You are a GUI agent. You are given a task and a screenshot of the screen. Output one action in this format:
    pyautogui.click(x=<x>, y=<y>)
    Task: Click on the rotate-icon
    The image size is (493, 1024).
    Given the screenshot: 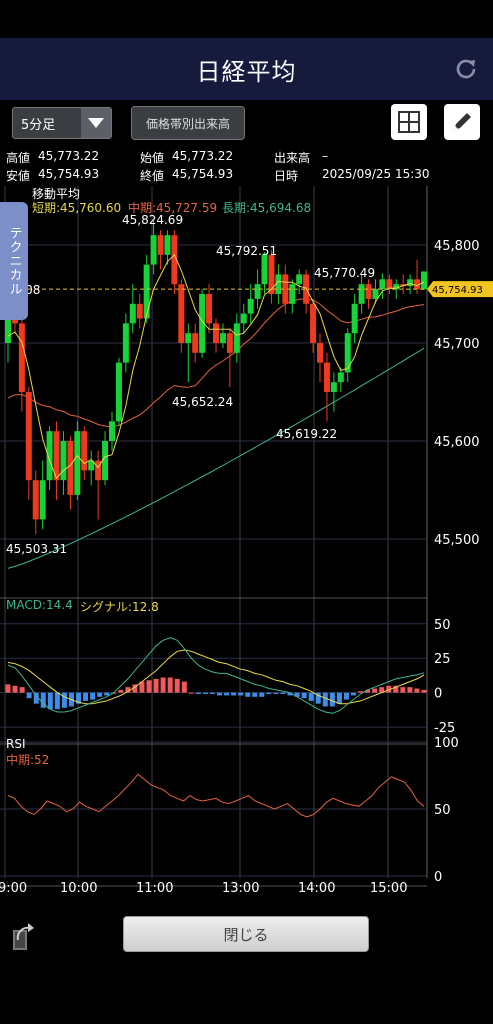 What is the action you would take?
    pyautogui.click(x=28, y=936)
    